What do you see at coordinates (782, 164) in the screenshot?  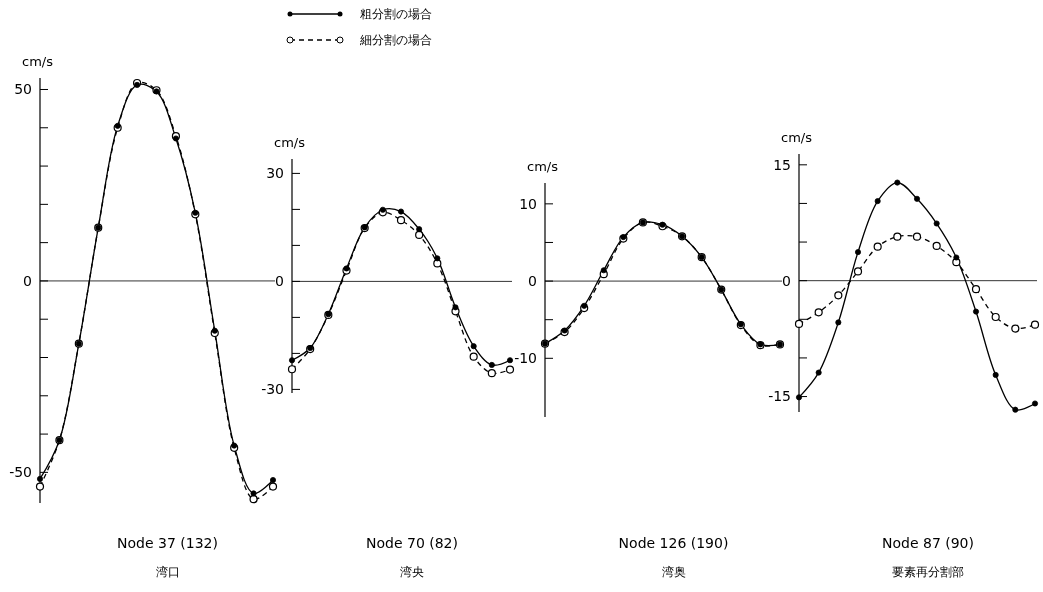 I see `y-tick-label: 15` at bounding box center [782, 164].